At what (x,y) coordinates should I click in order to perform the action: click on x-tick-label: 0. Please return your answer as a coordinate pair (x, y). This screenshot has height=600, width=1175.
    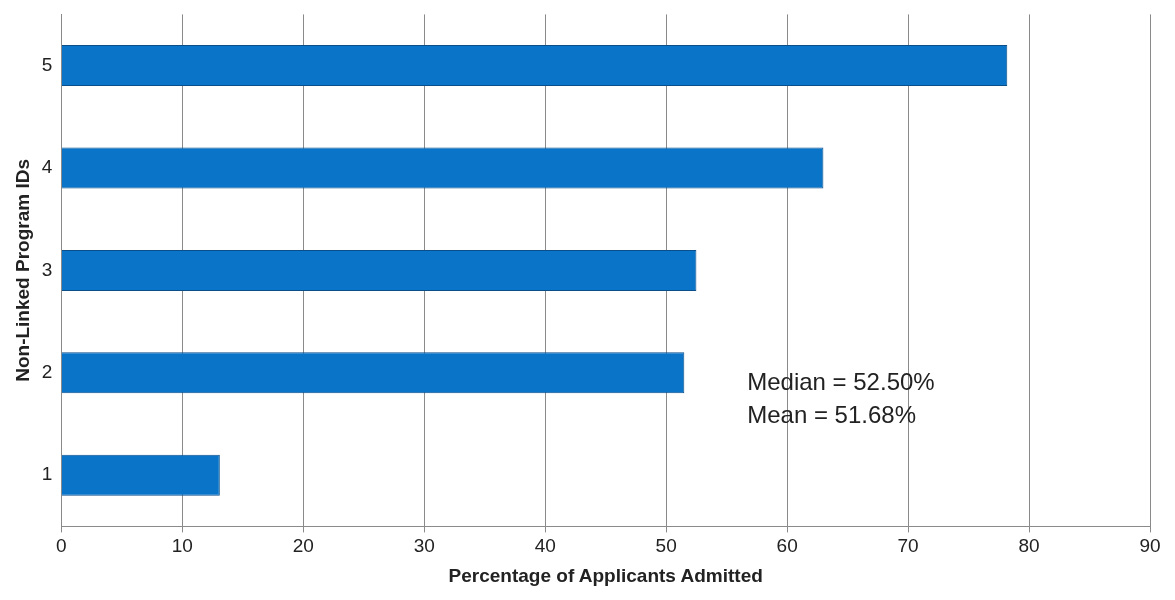
    Looking at the image, I should click on (61, 546).